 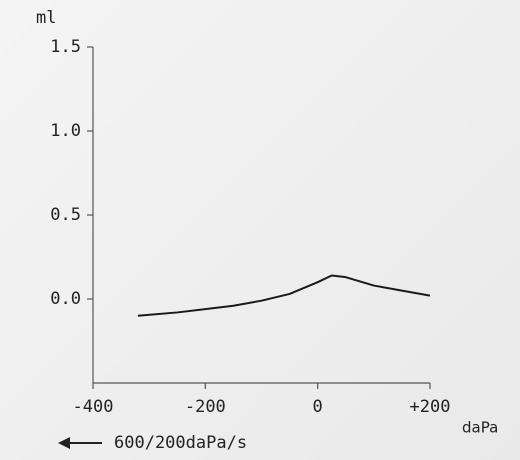 What do you see at coordinates (480, 428) in the screenshot?
I see `x-axis-label: daPa` at bounding box center [480, 428].